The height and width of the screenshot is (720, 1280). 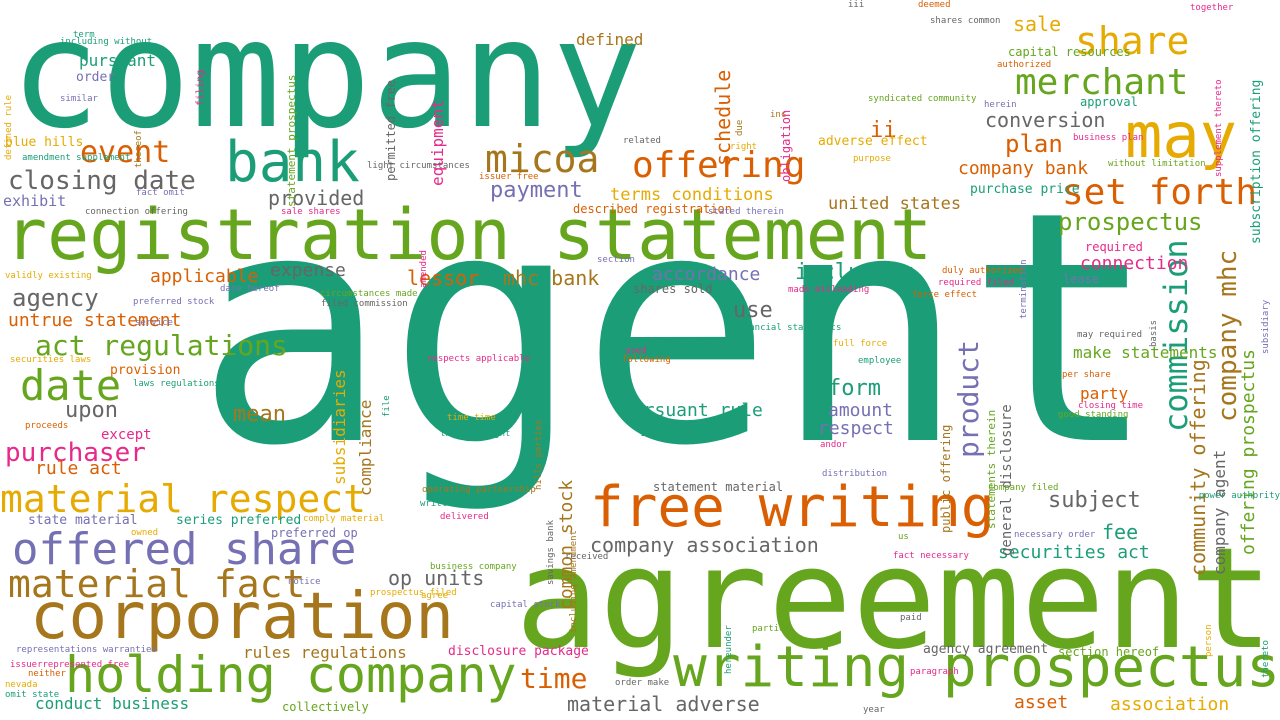 What do you see at coordinates (1219, 128) in the screenshot?
I see `cloud-word: supplement thereto` at bounding box center [1219, 128].